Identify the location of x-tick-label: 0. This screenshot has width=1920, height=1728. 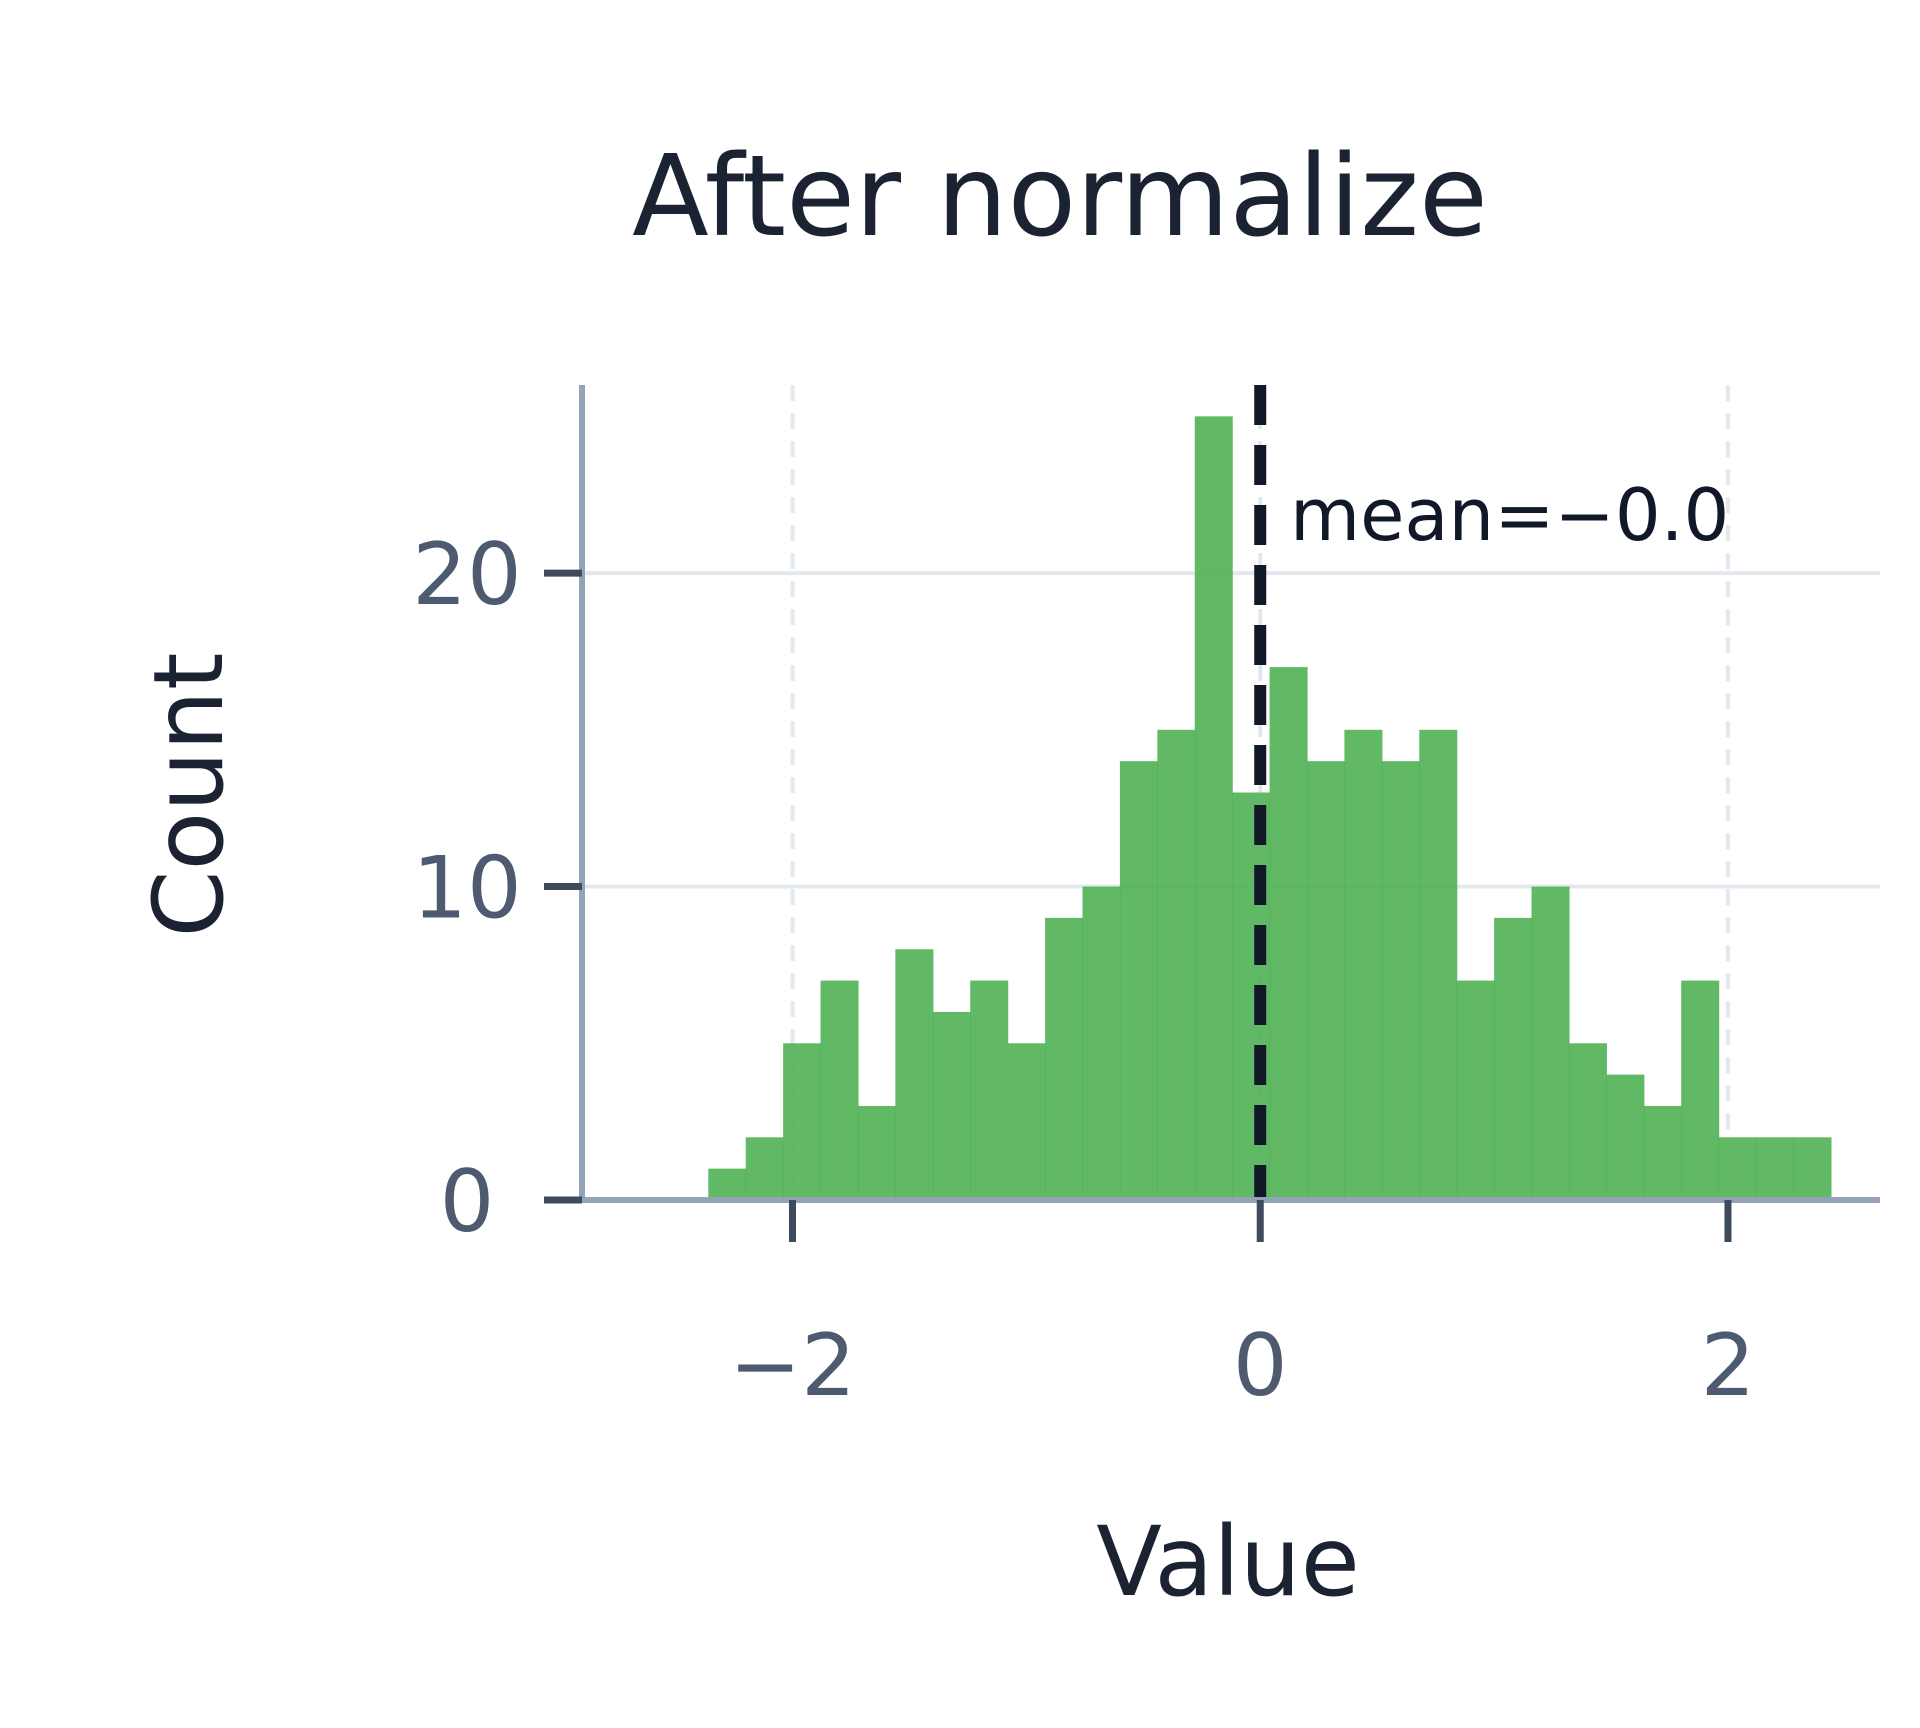
(1260, 1366).